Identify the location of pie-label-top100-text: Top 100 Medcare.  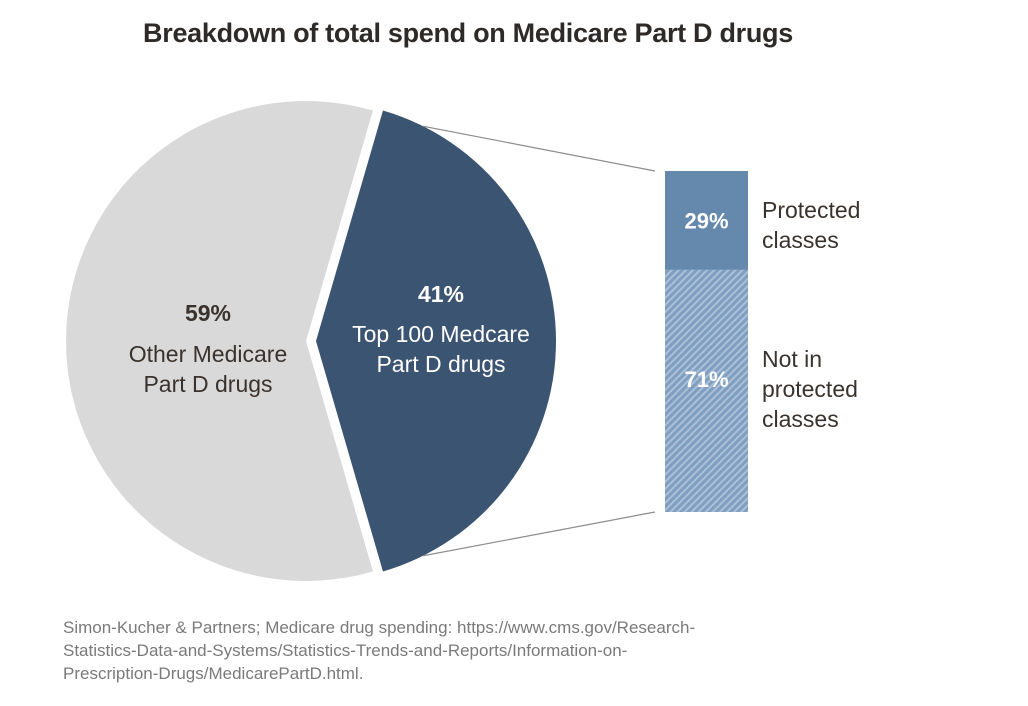
(441, 334).